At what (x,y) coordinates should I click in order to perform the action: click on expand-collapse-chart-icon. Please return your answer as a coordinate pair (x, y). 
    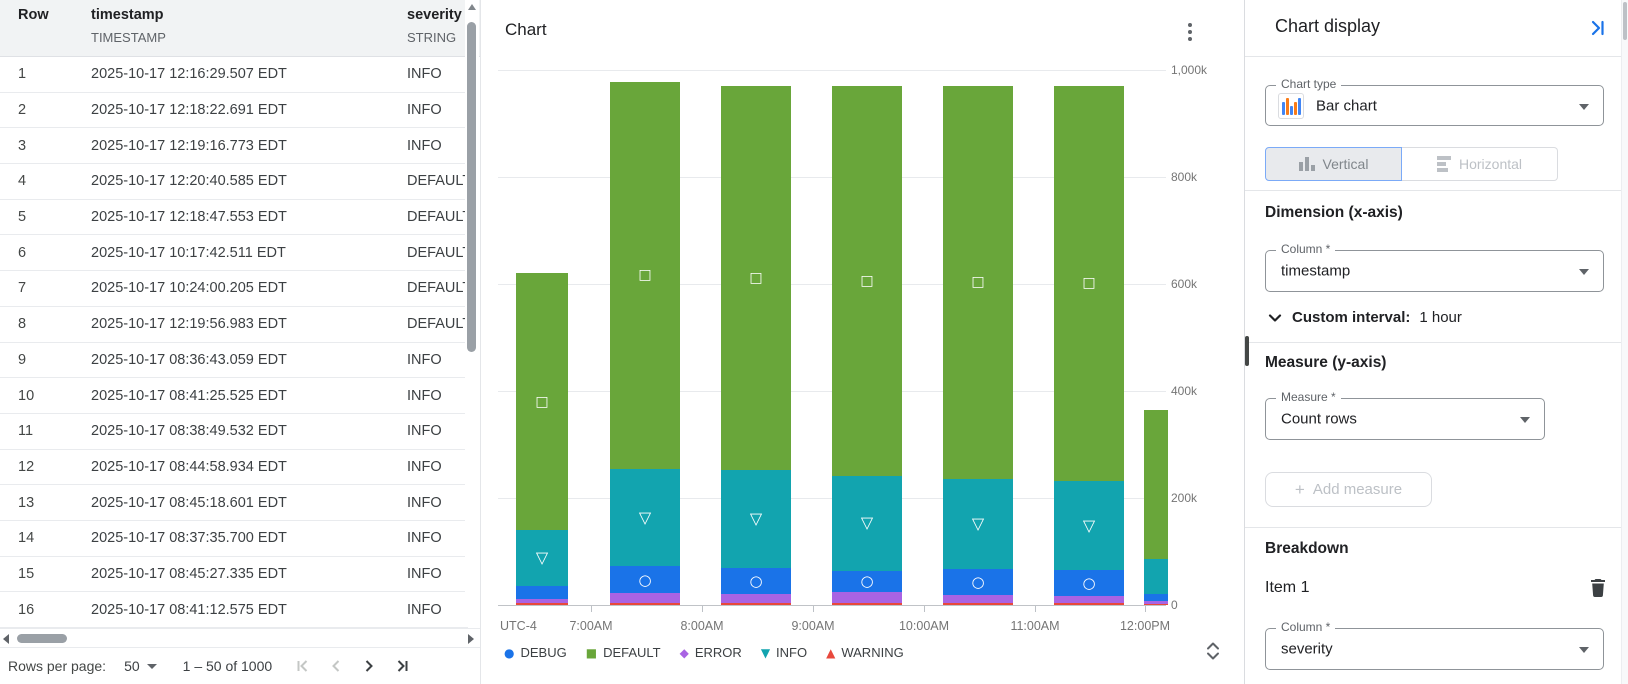
    Looking at the image, I should click on (1213, 651).